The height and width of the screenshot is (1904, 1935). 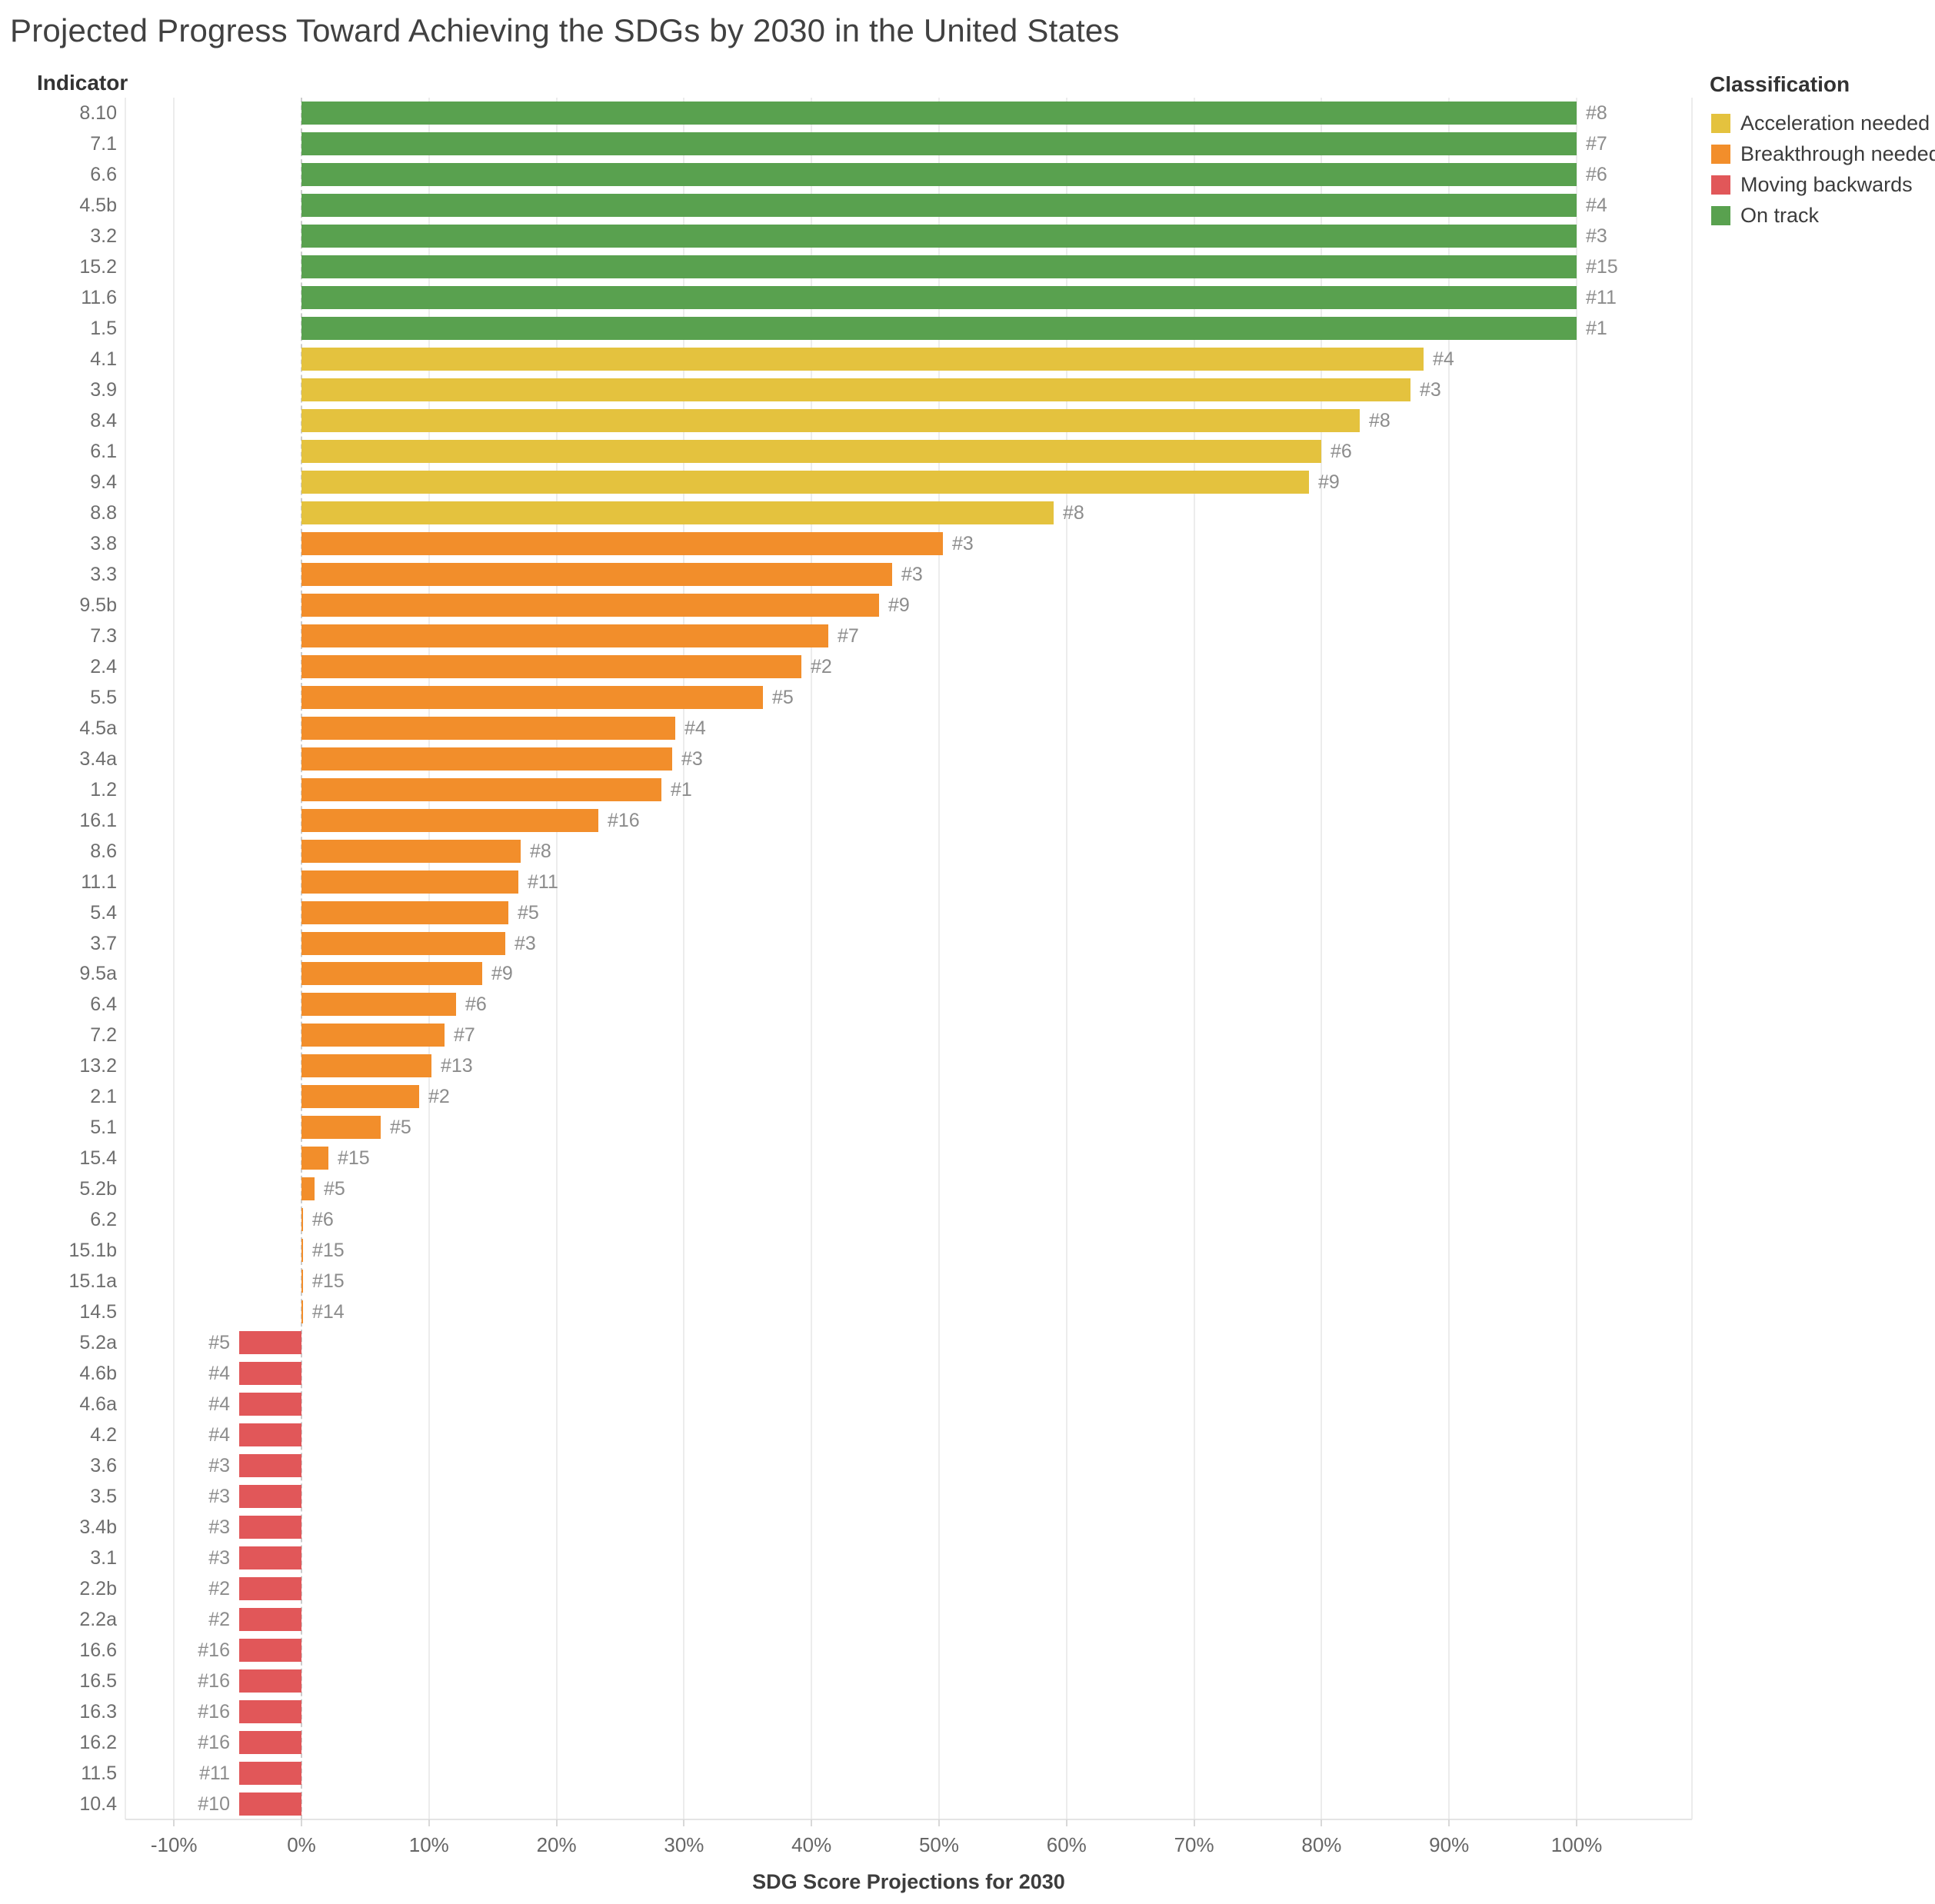 I want to click on legend-item-breakthrough: Breakthrough needed, so click(x=1823, y=153).